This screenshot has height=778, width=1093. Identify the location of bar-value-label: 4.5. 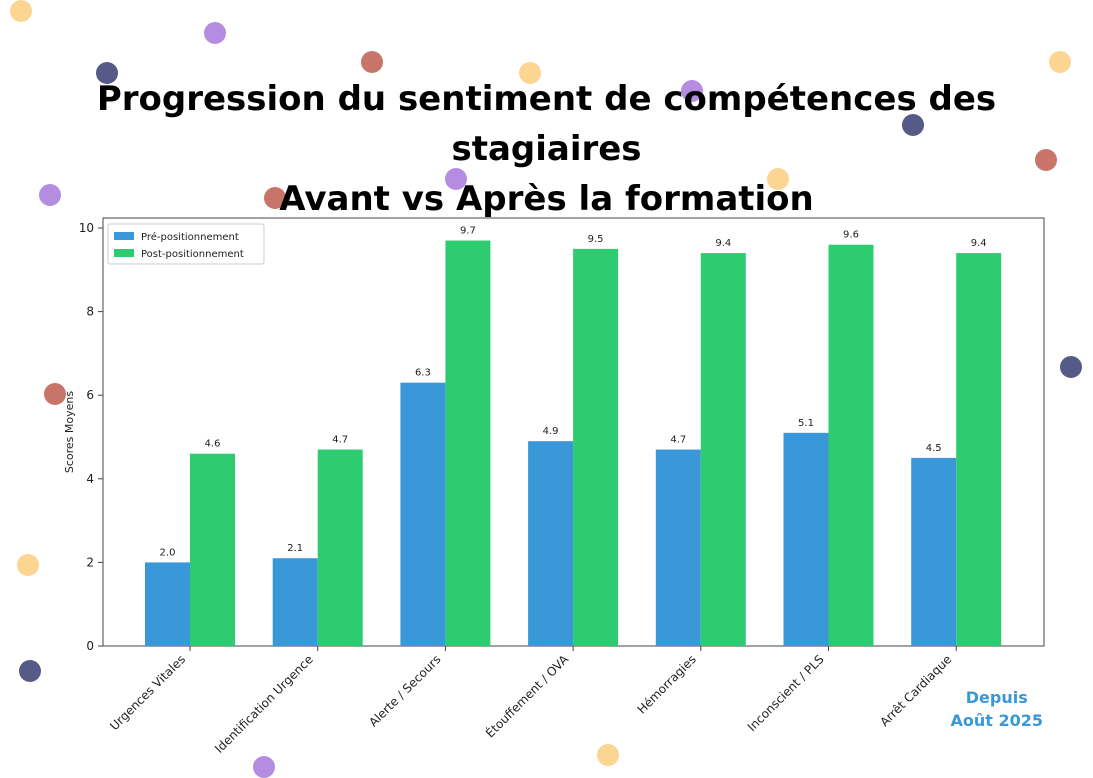
(934, 448).